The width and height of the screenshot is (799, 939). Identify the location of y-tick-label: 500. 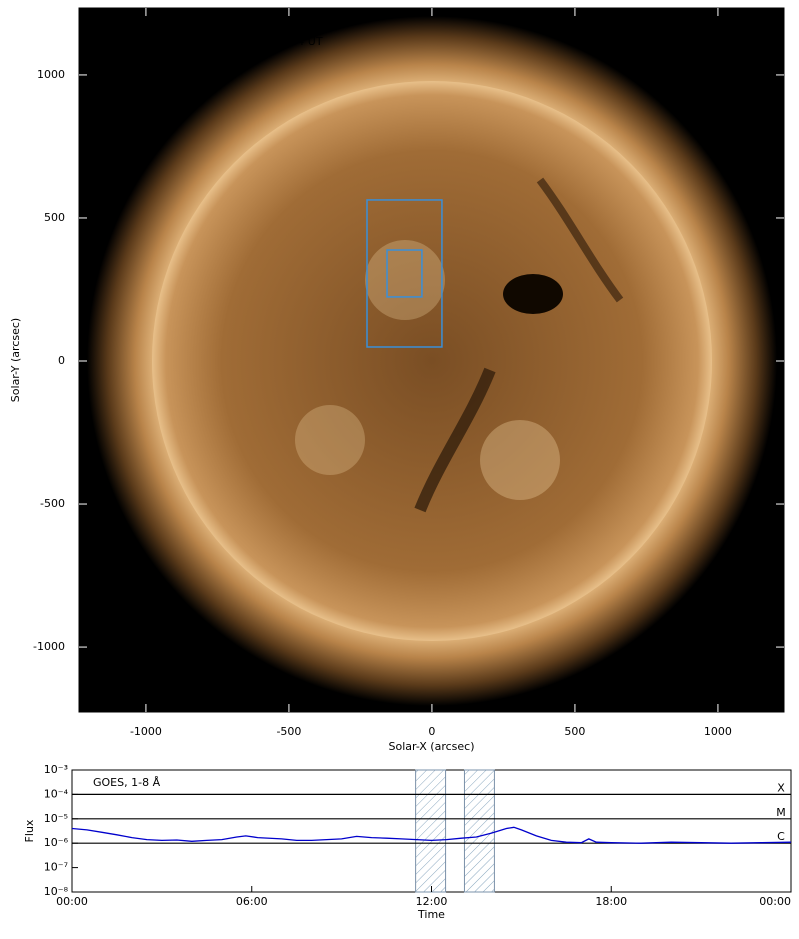
(54, 217).